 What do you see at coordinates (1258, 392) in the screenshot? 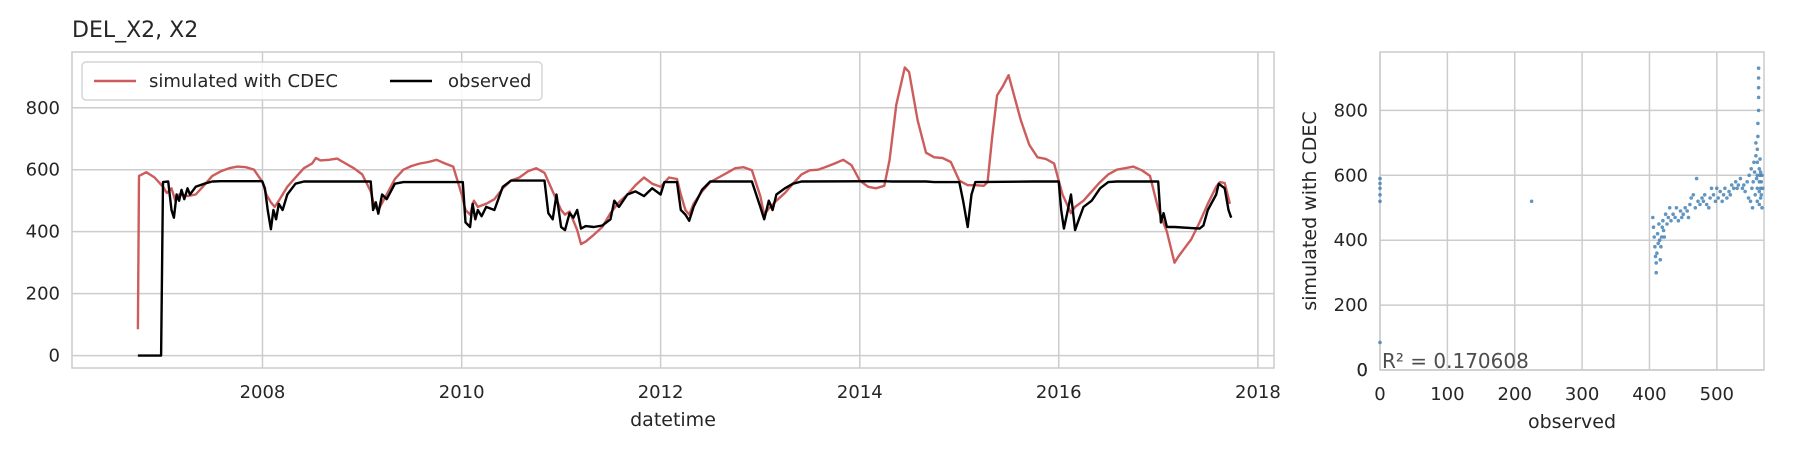
I see `x-tick-label: 2018` at bounding box center [1258, 392].